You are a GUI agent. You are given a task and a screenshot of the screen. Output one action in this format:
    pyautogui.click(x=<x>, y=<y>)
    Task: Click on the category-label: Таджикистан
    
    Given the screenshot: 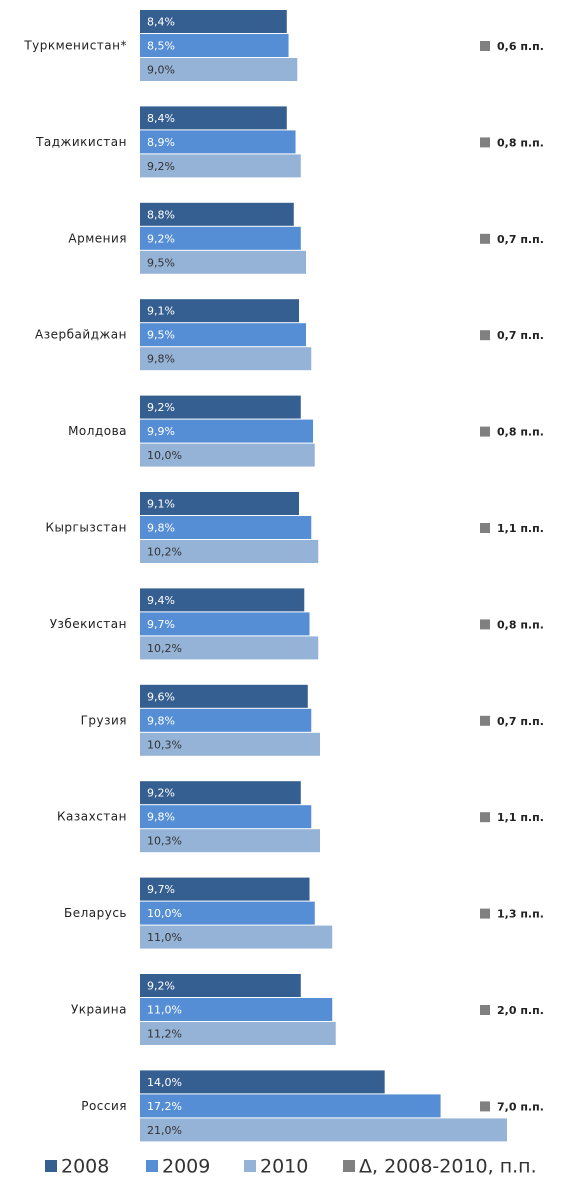 What is the action you would take?
    pyautogui.click(x=81, y=142)
    